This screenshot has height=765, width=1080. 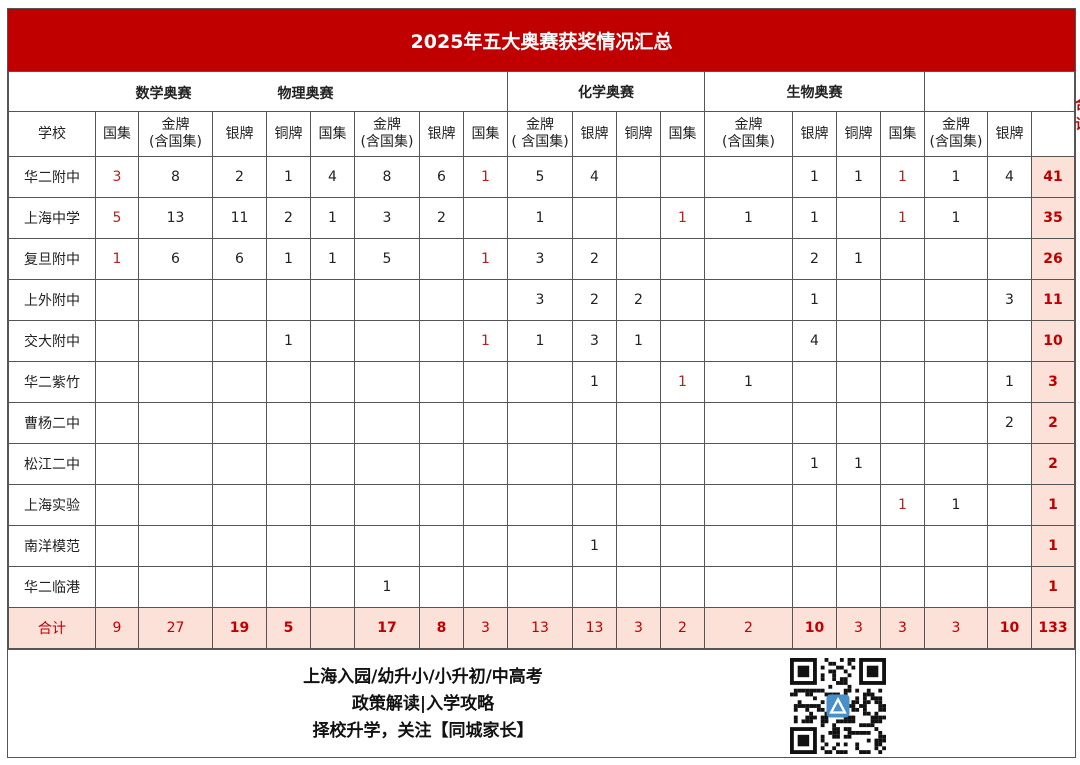 What do you see at coordinates (52, 259) in the screenshot?
I see `school-name: 复旦附中` at bounding box center [52, 259].